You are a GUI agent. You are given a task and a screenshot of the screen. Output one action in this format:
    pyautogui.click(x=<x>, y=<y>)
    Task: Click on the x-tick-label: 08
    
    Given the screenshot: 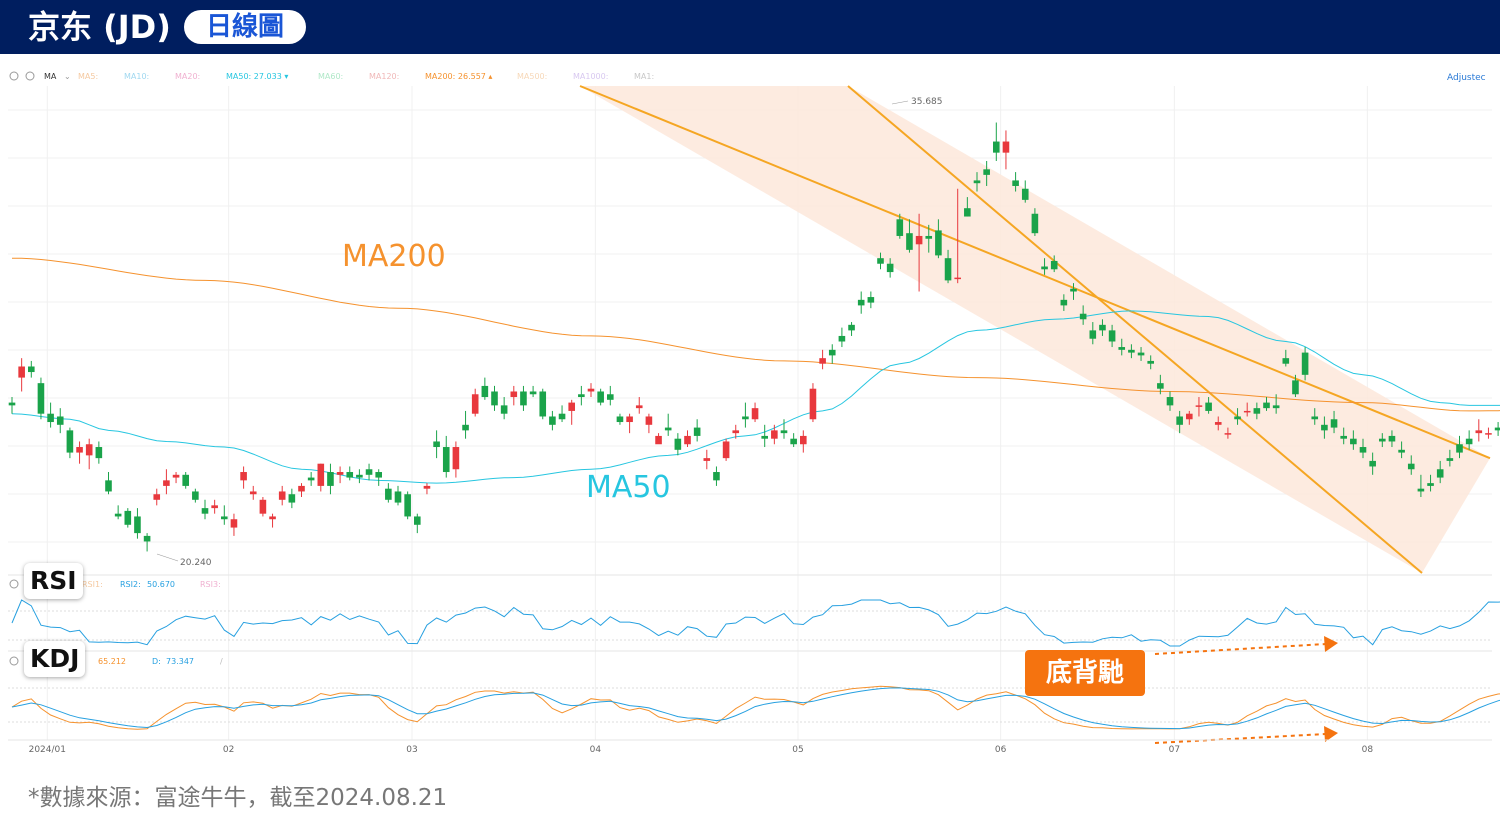 What is the action you would take?
    pyautogui.click(x=1368, y=750)
    